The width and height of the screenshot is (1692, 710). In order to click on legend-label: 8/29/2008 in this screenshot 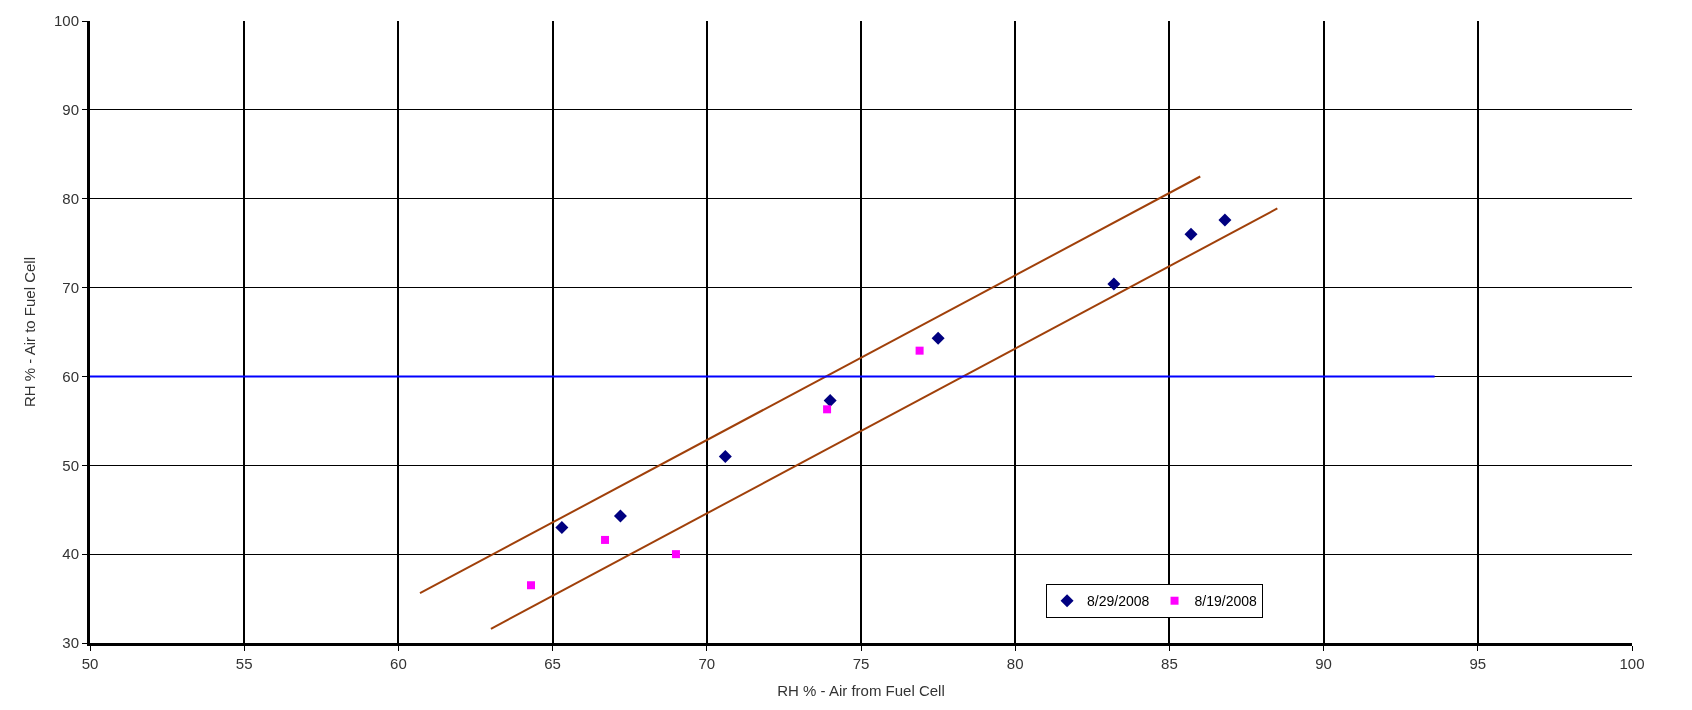, I will do `click(1118, 601)`.